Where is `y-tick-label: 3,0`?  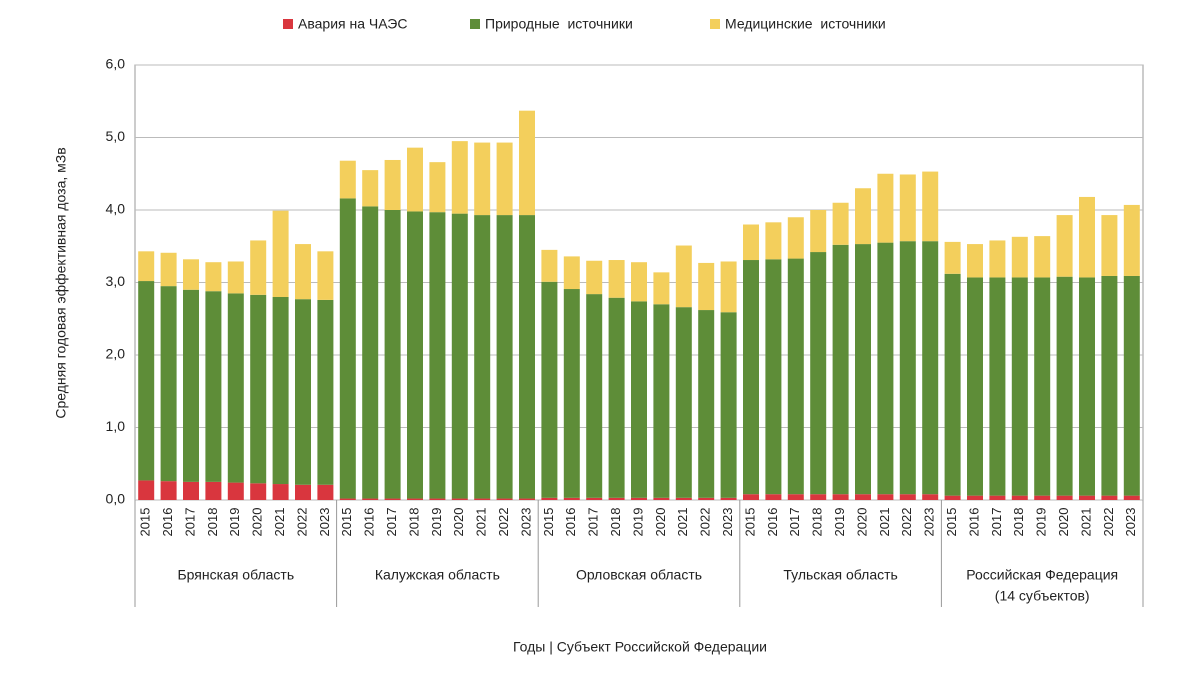
y-tick-label: 3,0 is located at coordinates (116, 281).